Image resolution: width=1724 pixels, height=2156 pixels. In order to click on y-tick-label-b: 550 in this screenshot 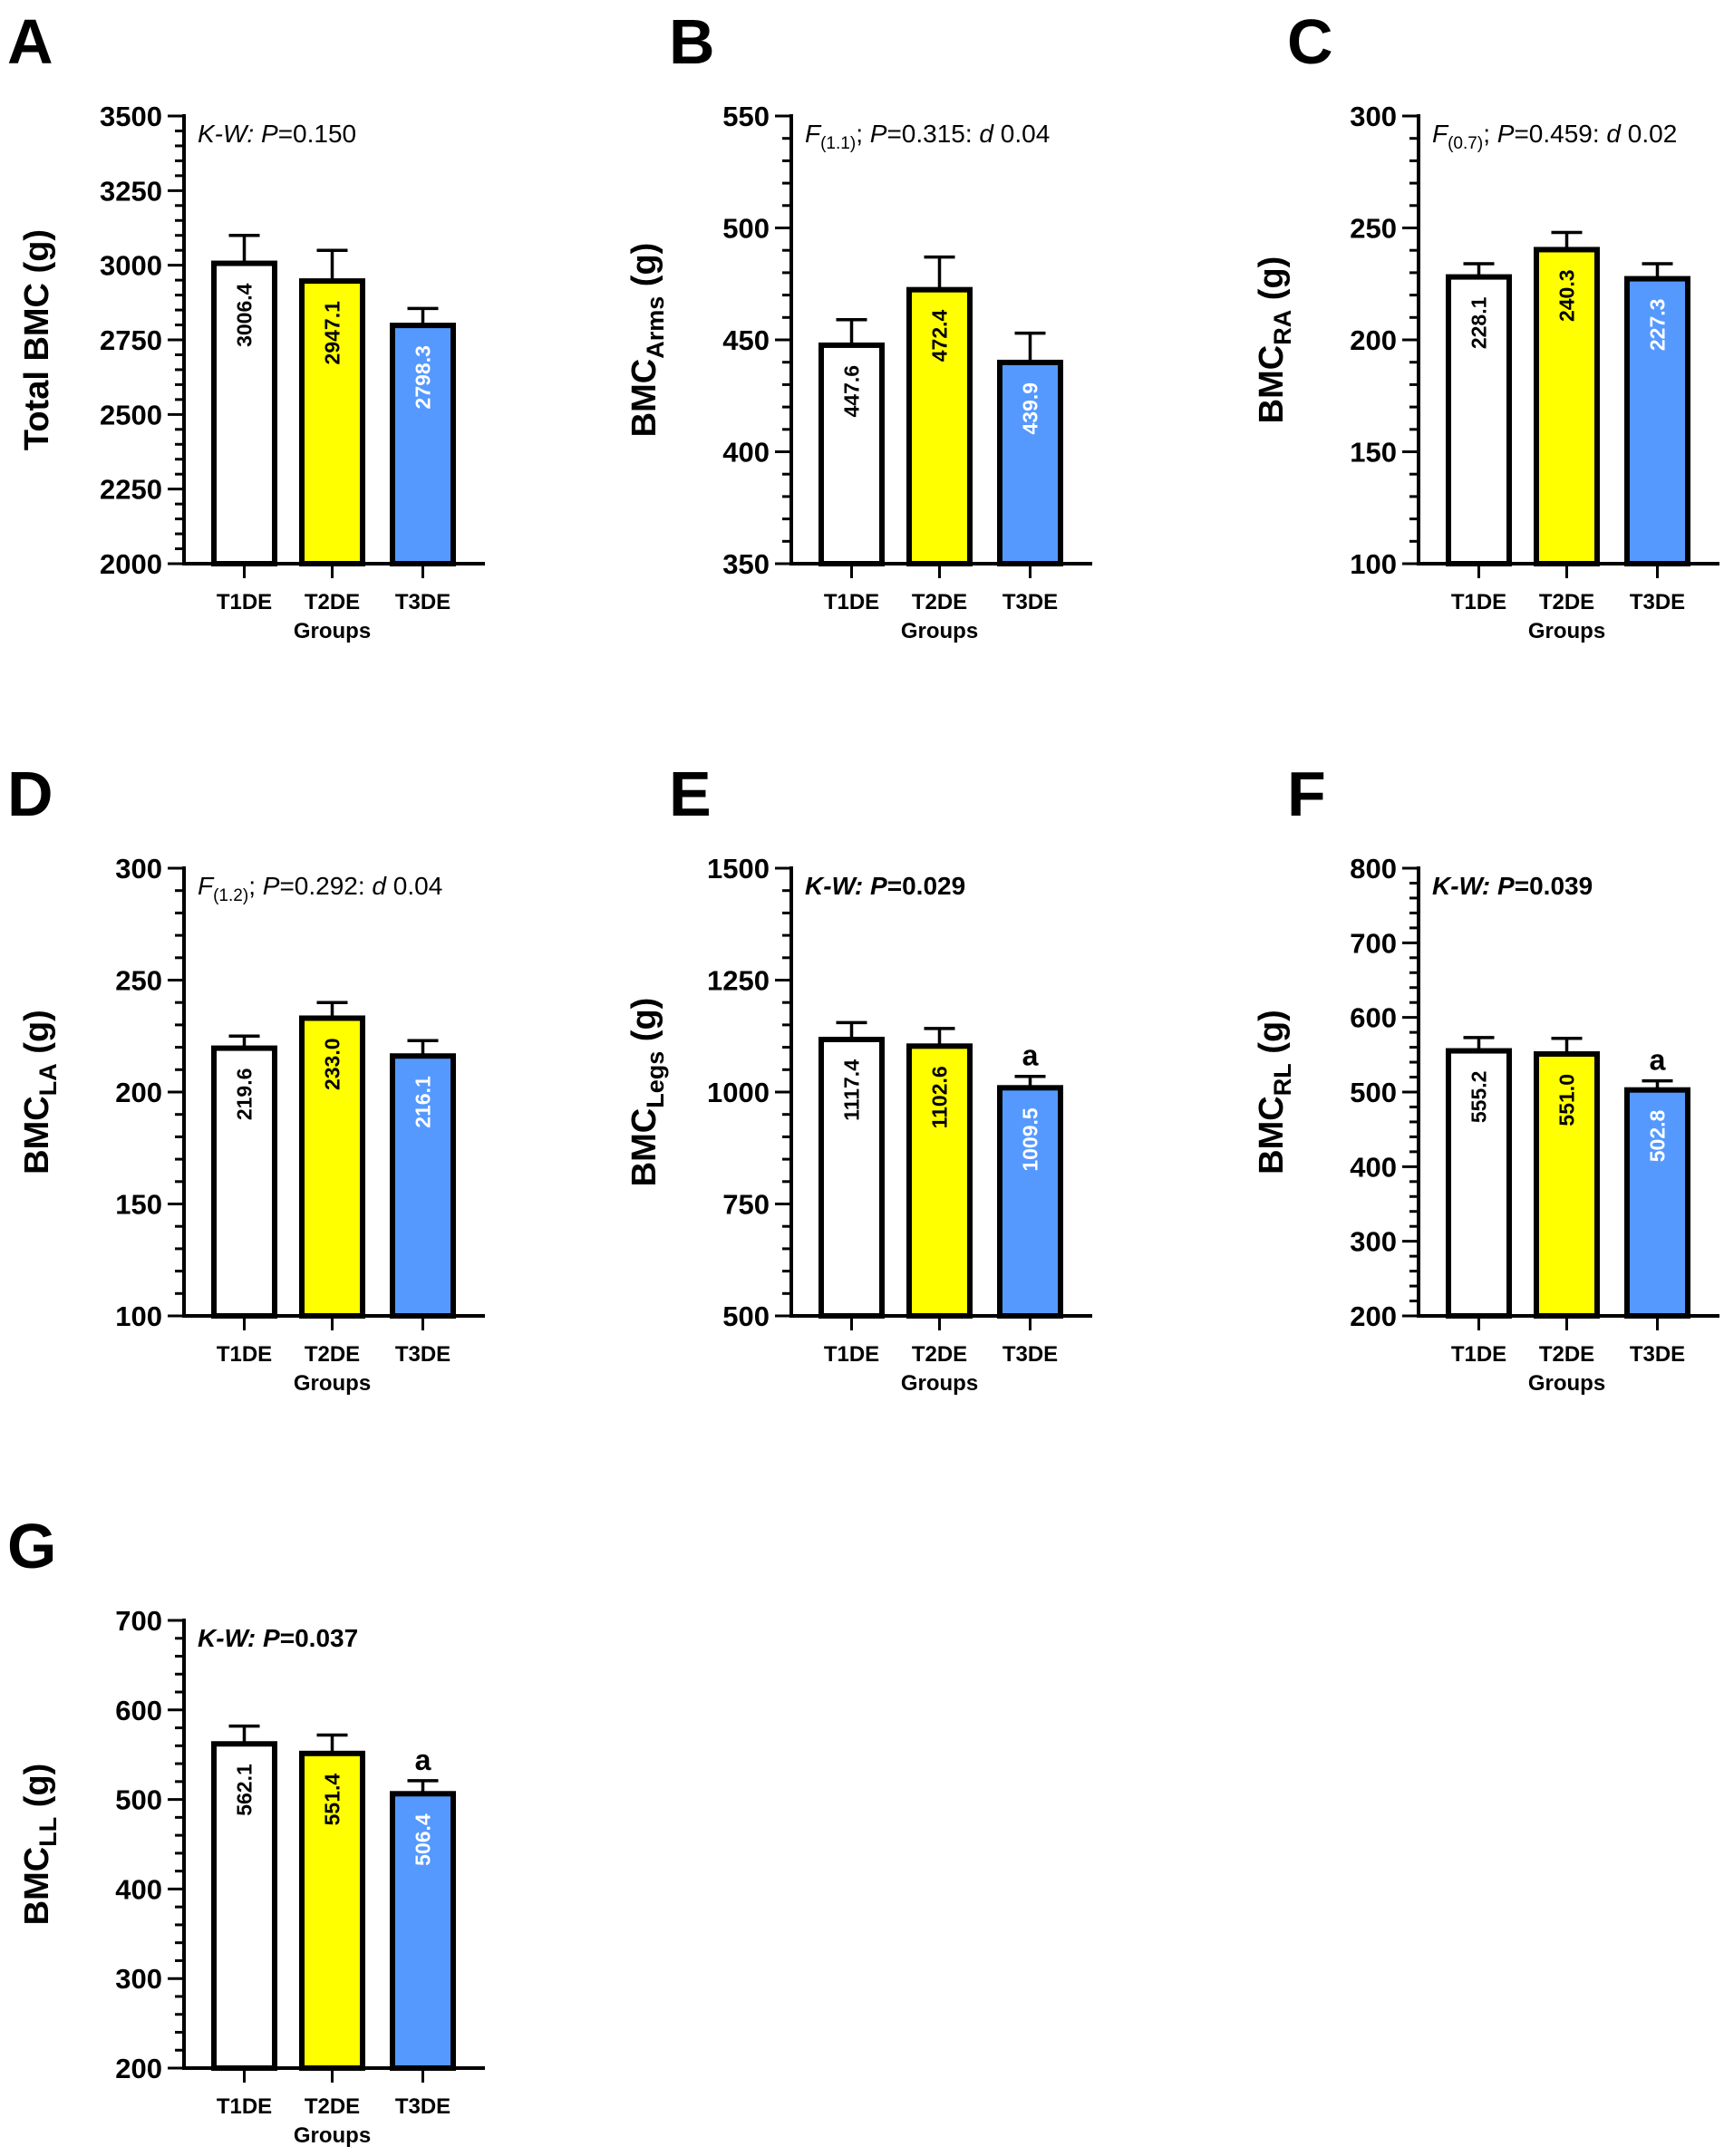, I will do `click(746, 116)`.